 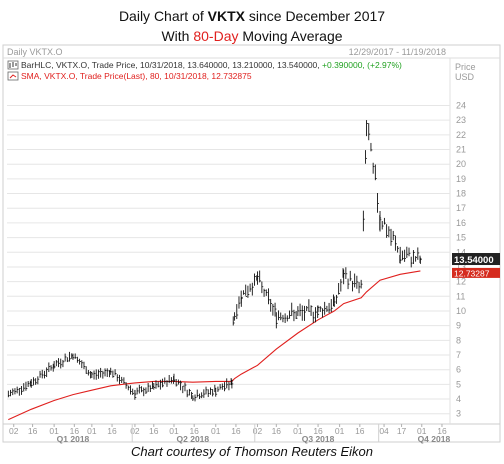 I want to click on last-price-tag-text: 13.54000, so click(x=474, y=260).